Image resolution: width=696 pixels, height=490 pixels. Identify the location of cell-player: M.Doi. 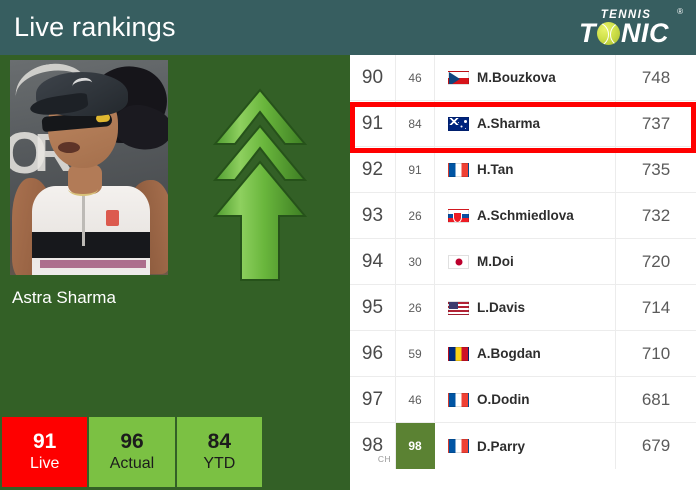
(525, 261).